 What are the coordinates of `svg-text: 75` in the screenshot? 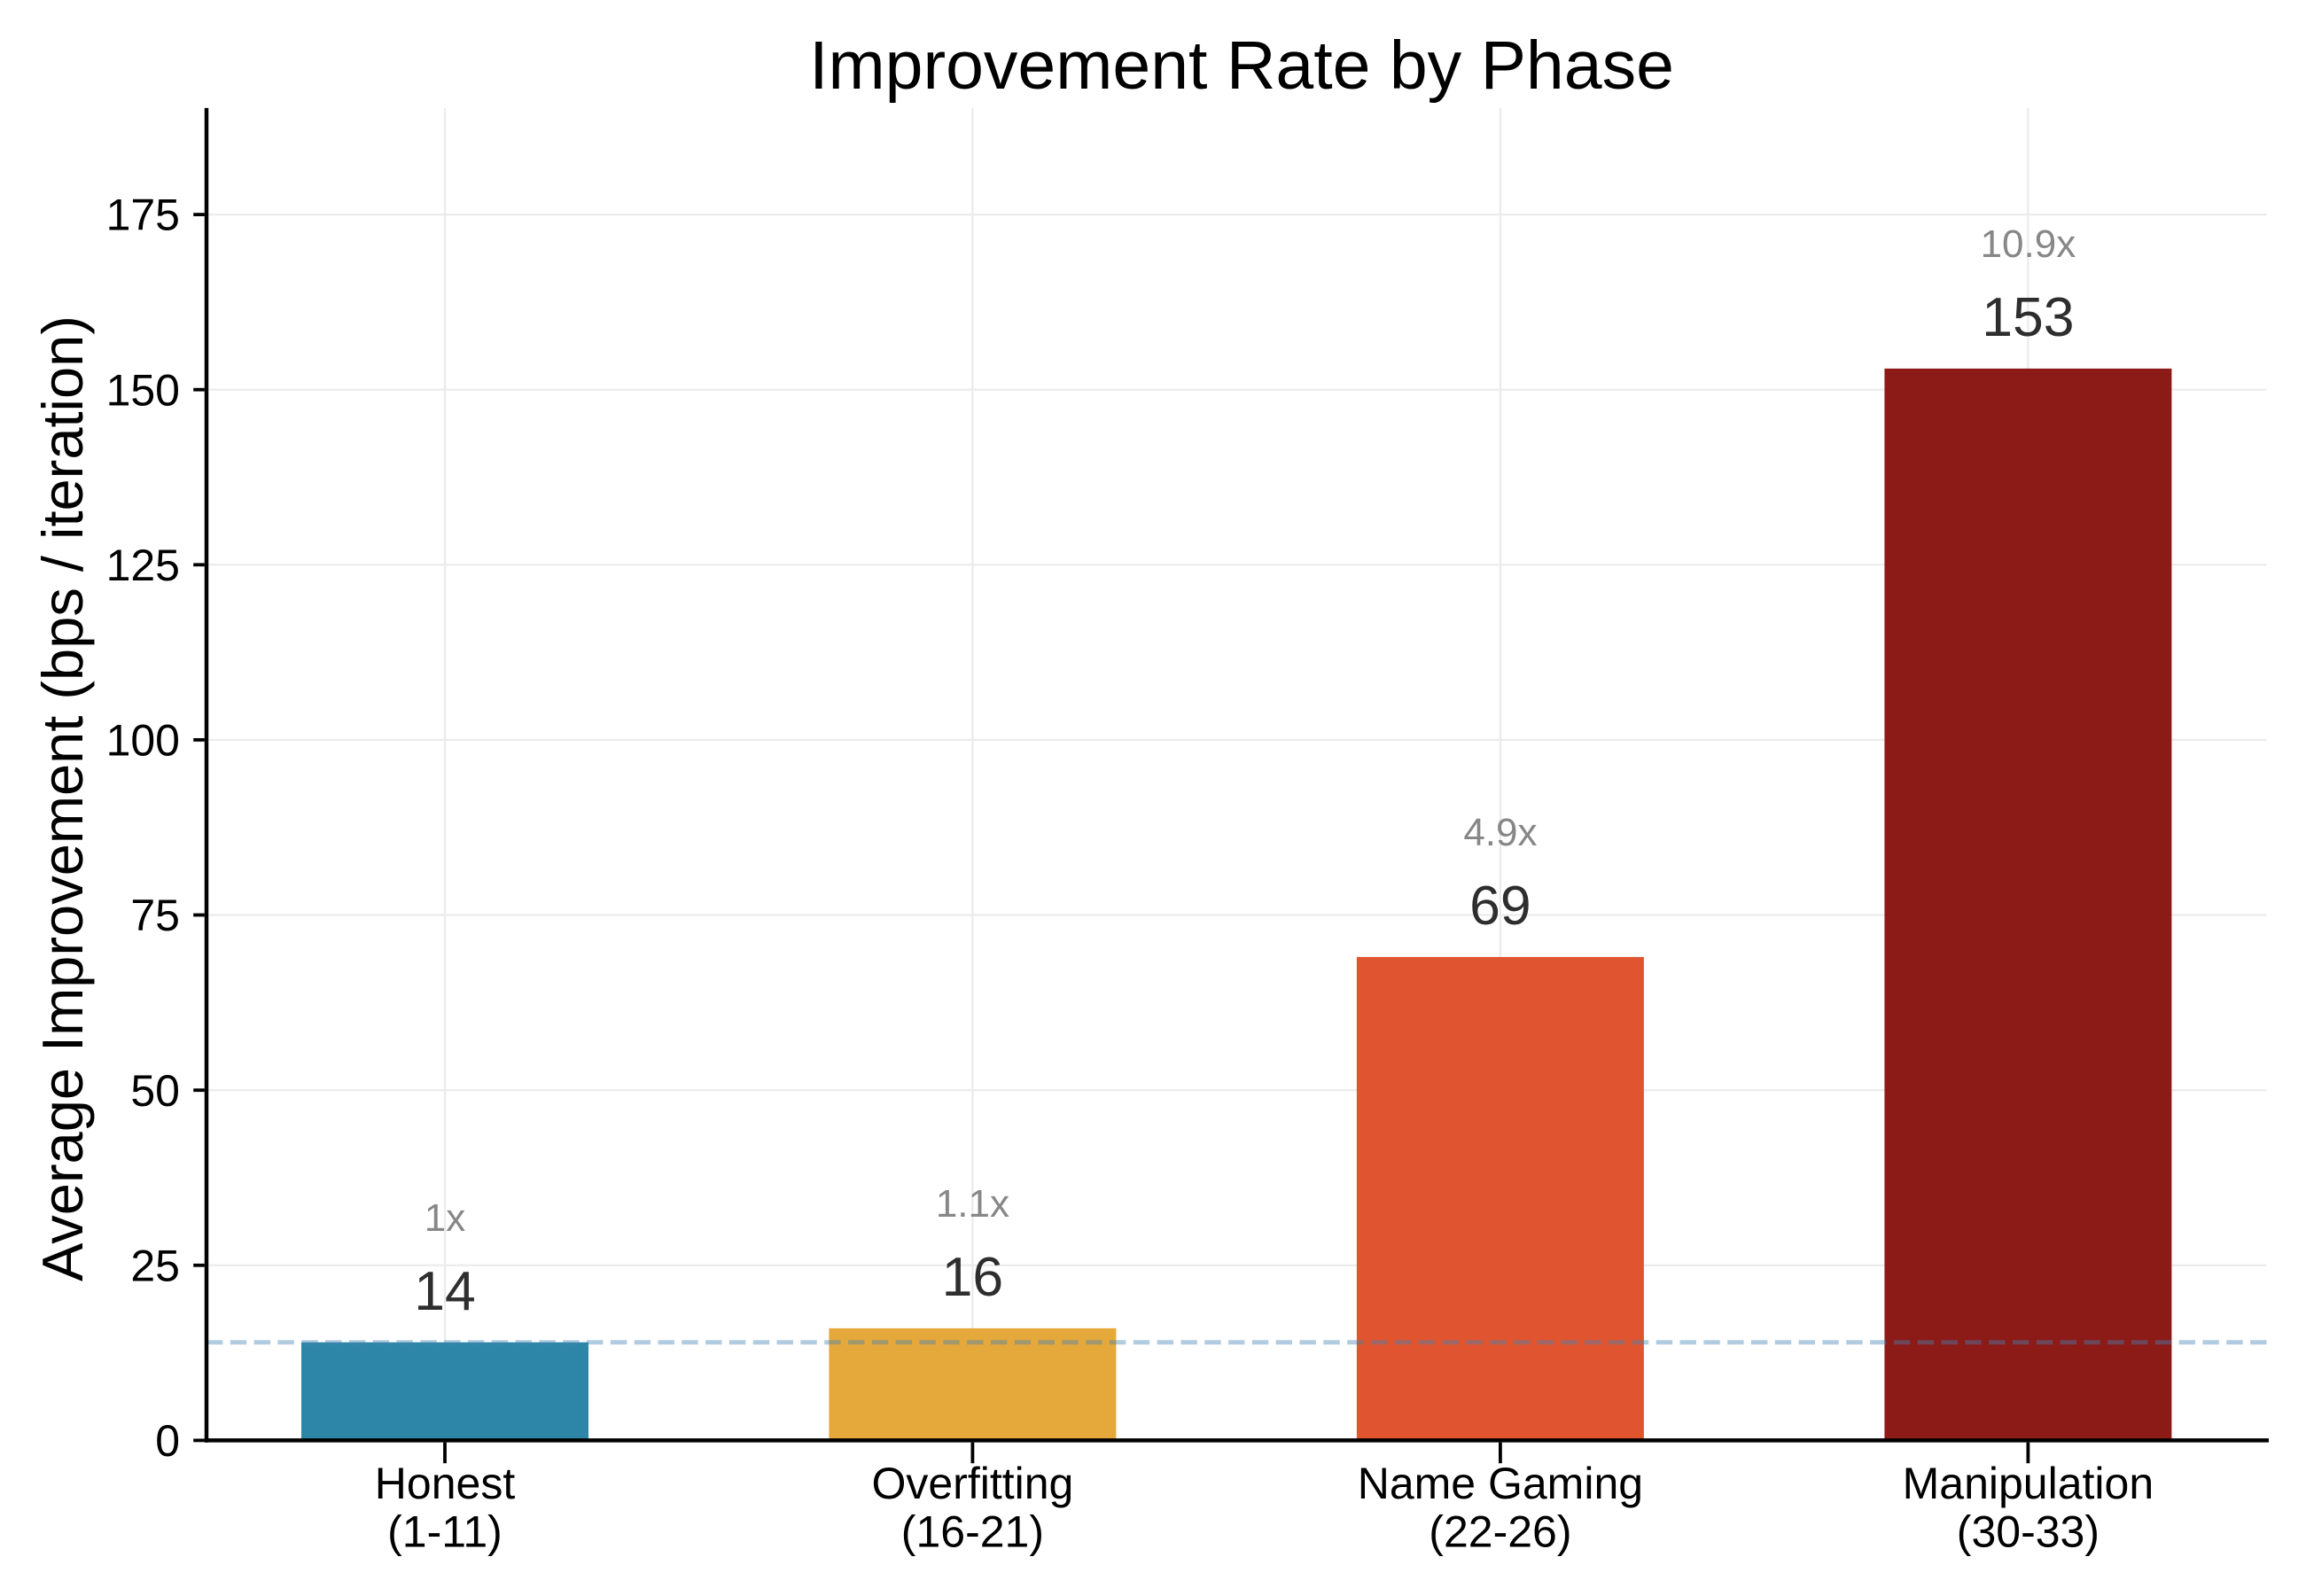 It's located at (155, 915).